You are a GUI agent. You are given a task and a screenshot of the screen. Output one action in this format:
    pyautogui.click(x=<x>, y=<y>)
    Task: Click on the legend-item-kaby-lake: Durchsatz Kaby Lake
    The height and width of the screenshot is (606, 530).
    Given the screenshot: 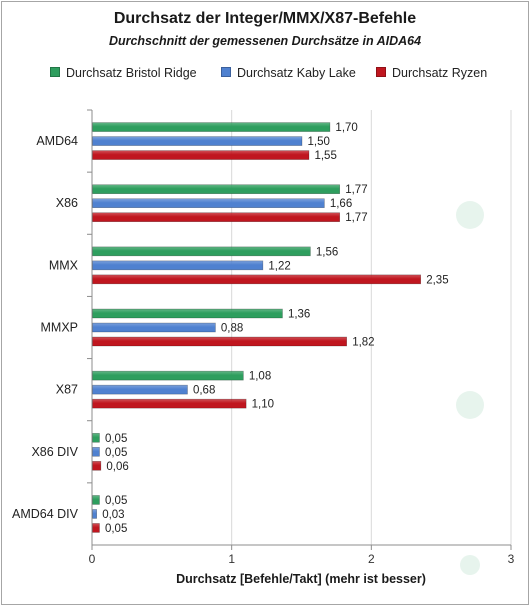 What is the action you would take?
    pyautogui.click(x=288, y=73)
    